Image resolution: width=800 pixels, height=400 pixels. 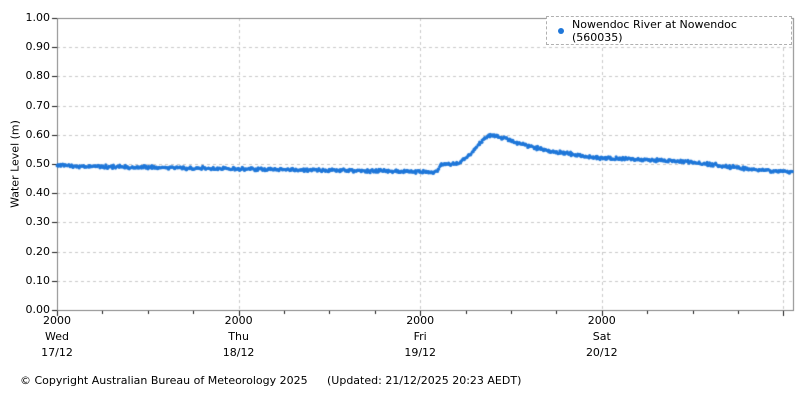 I want to click on x-tick-label-19-12: 2000 Fri 19/12, so click(x=420, y=337).